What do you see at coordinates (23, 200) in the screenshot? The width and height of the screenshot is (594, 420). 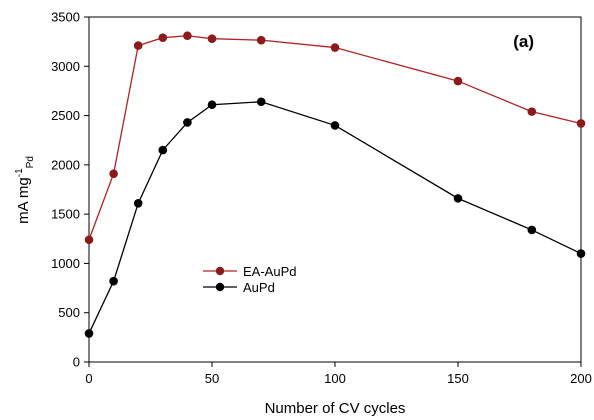 I see `y-axis-title-main: mA mg` at bounding box center [23, 200].